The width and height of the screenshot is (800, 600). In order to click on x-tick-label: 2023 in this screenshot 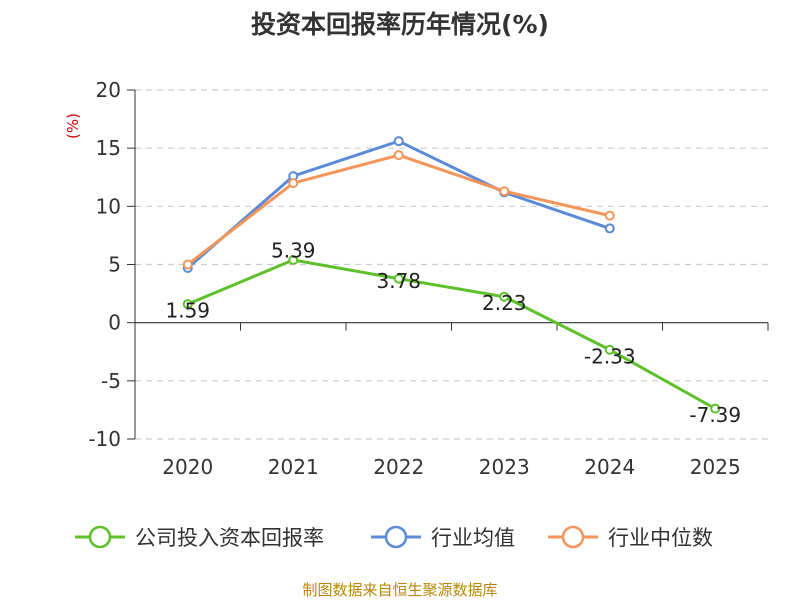, I will do `click(504, 467)`.